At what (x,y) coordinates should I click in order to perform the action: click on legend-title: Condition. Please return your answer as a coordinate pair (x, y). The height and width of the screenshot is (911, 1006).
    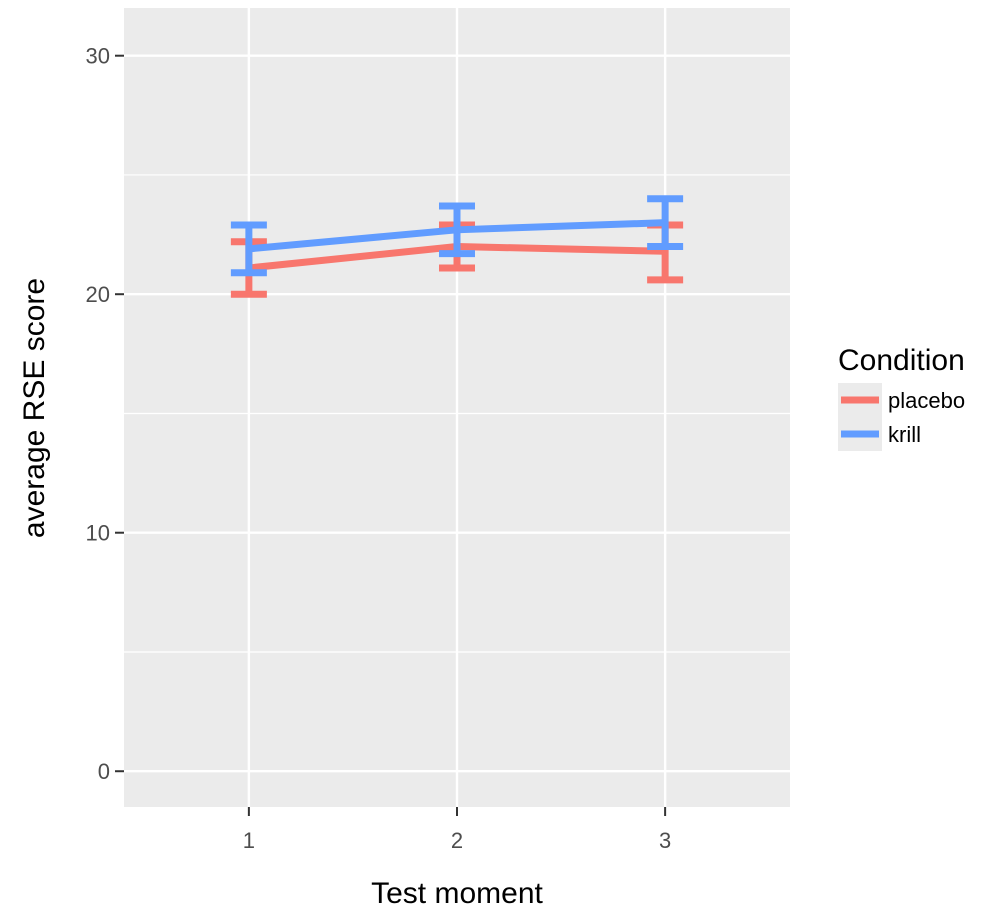
    Looking at the image, I should click on (901, 360).